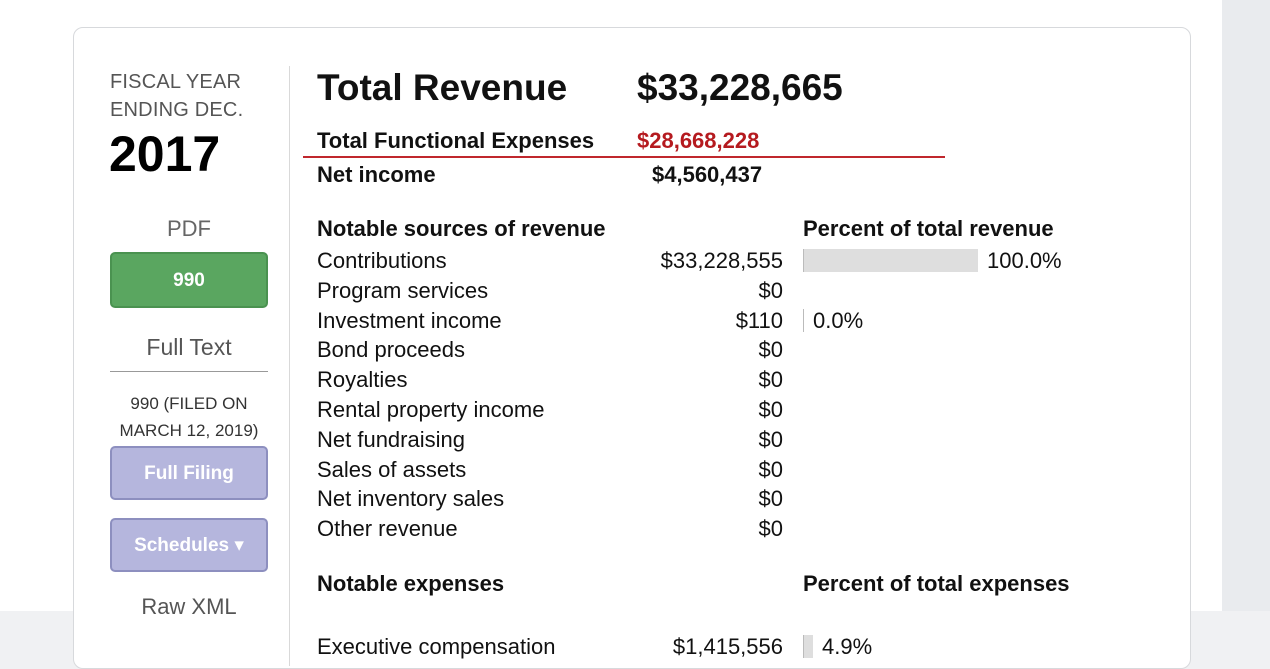 Image resolution: width=1270 pixels, height=669 pixels. What do you see at coordinates (176, 82) in the screenshot?
I see `fiscal-year-label-line1: FISCAL YEAR` at bounding box center [176, 82].